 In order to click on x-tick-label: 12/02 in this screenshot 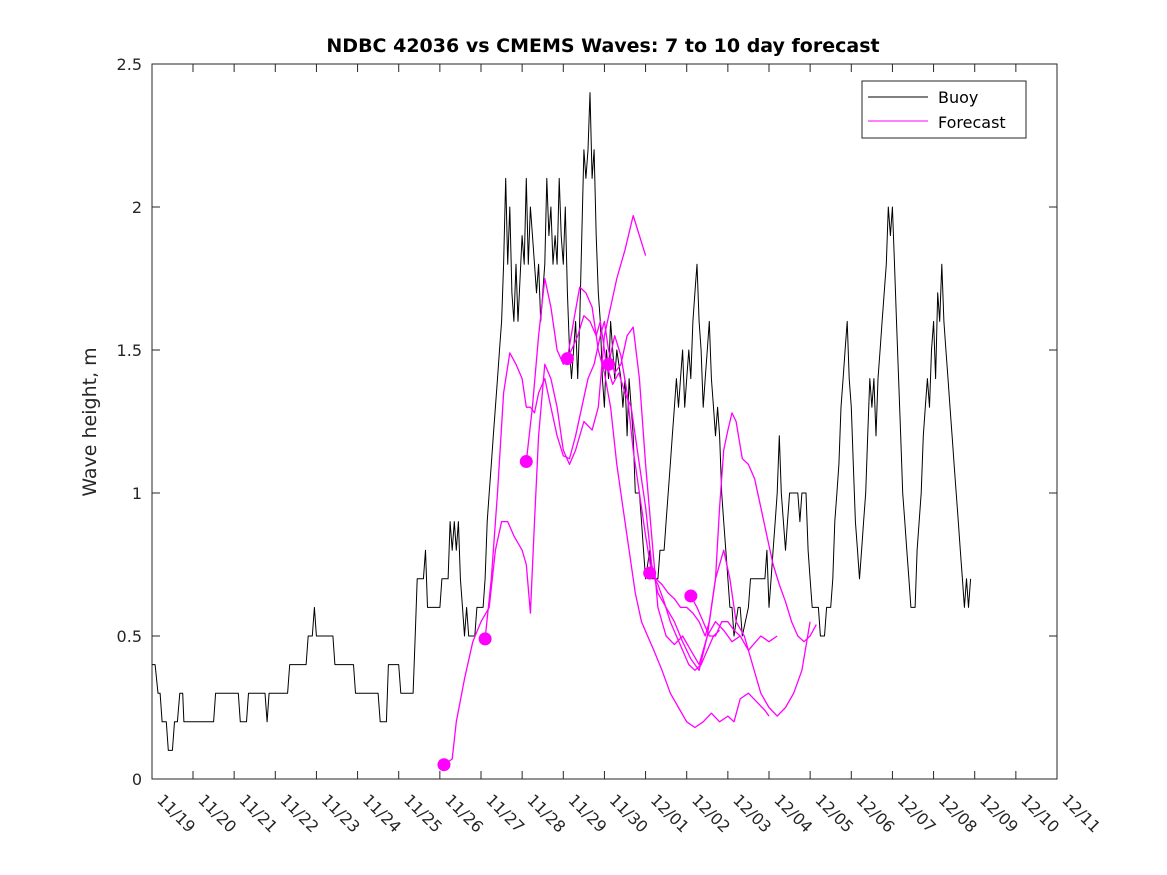, I will do `click(711, 813)`.